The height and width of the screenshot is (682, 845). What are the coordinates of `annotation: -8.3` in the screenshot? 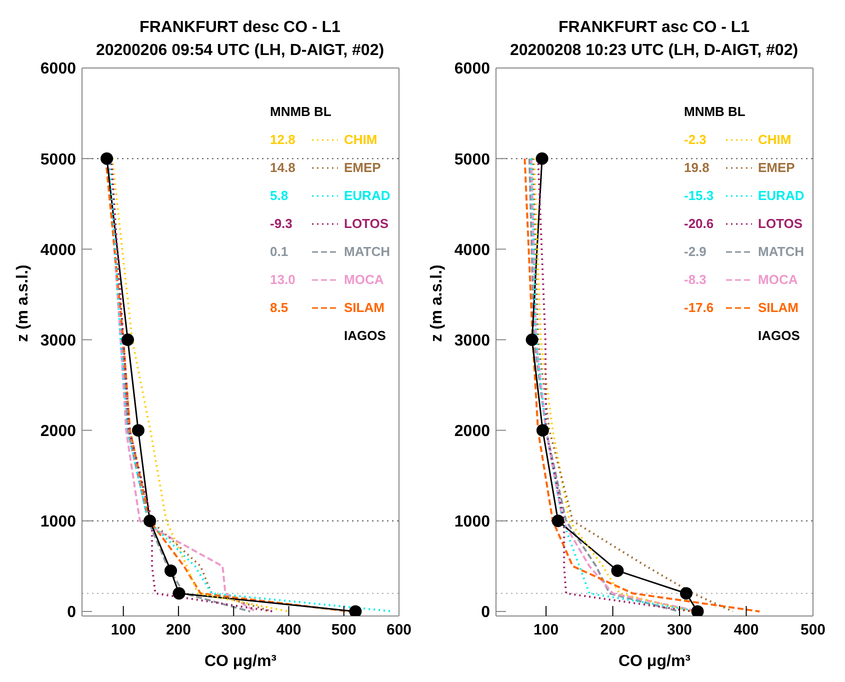 It's located at (695, 280).